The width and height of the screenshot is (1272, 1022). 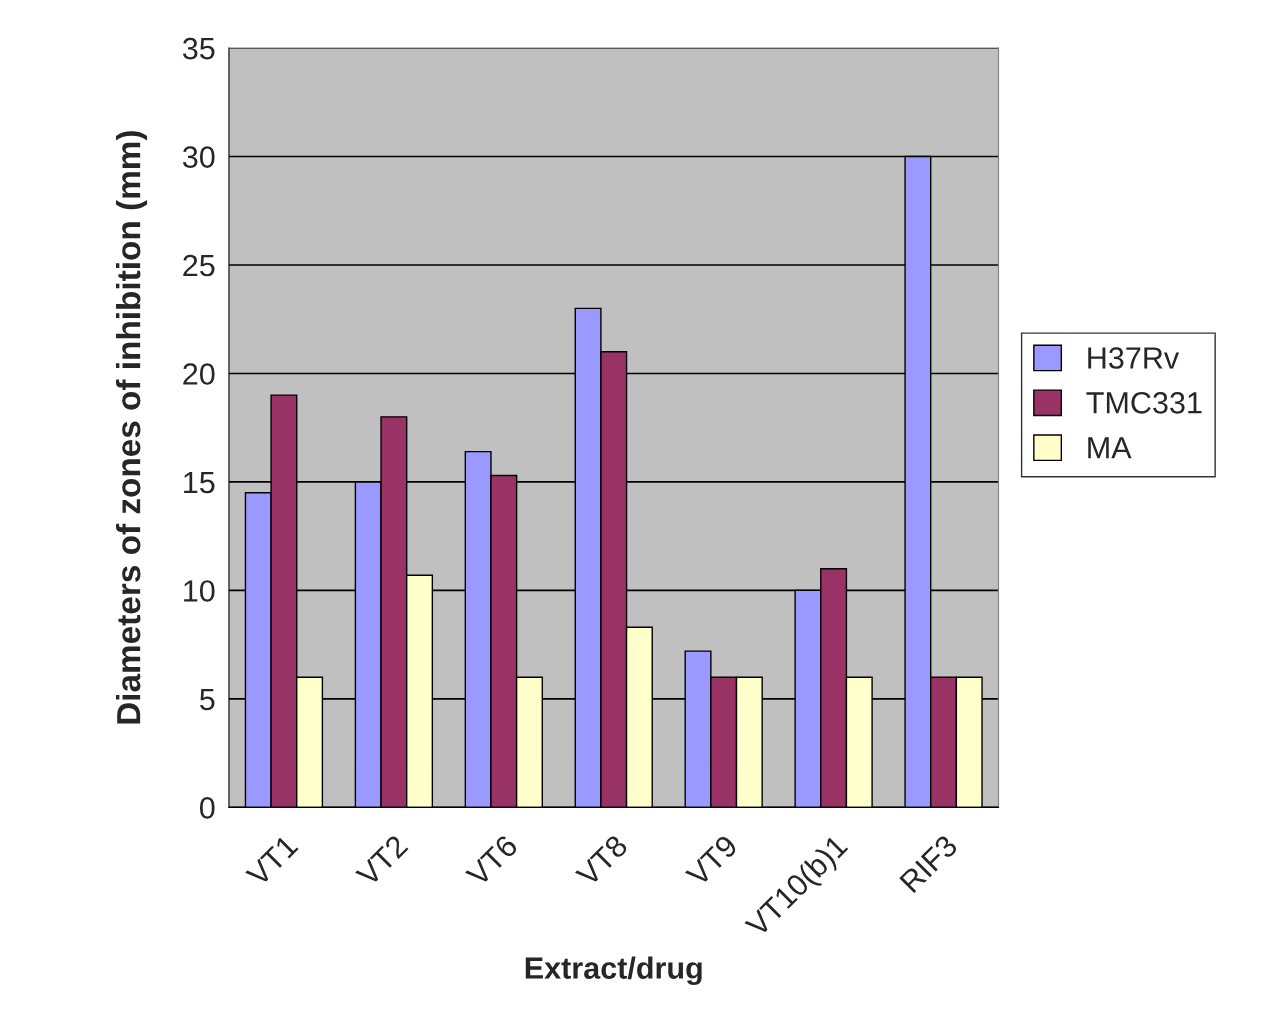 I want to click on x-tick-label: VT2, so click(x=381, y=861).